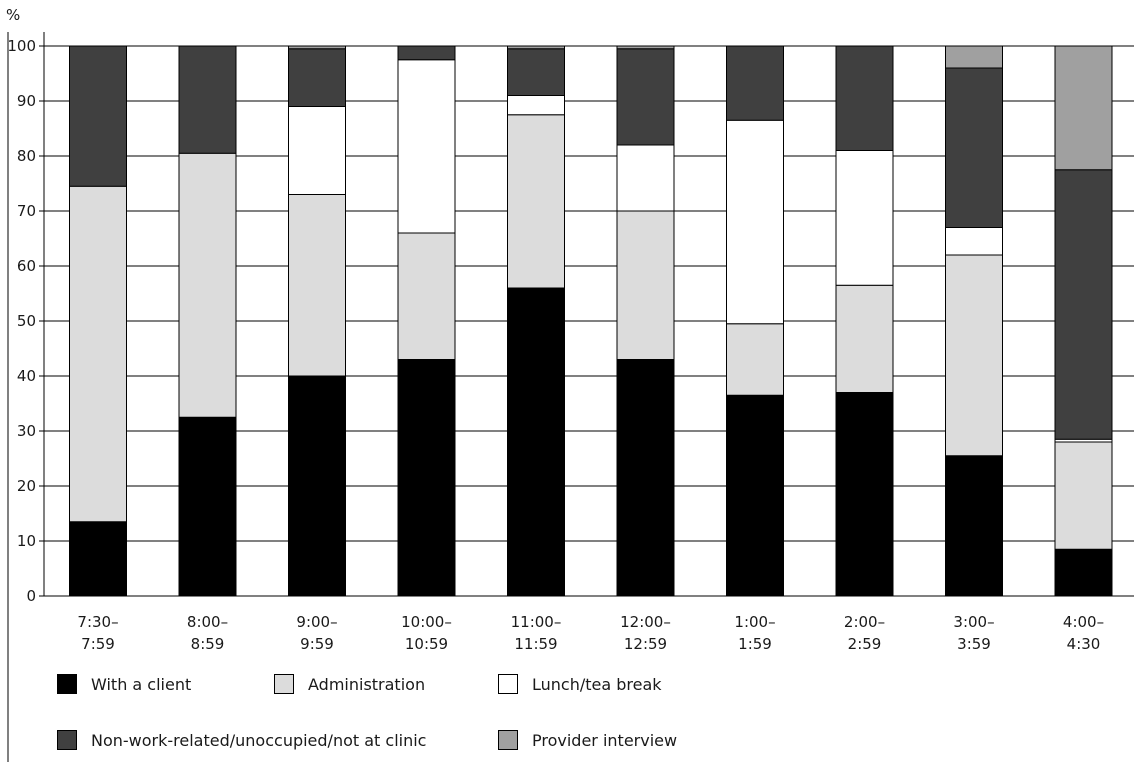 The height and width of the screenshot is (762, 1134). Describe the element at coordinates (754, 622) in the screenshot. I see `x-tick-label: 1:00–` at that location.